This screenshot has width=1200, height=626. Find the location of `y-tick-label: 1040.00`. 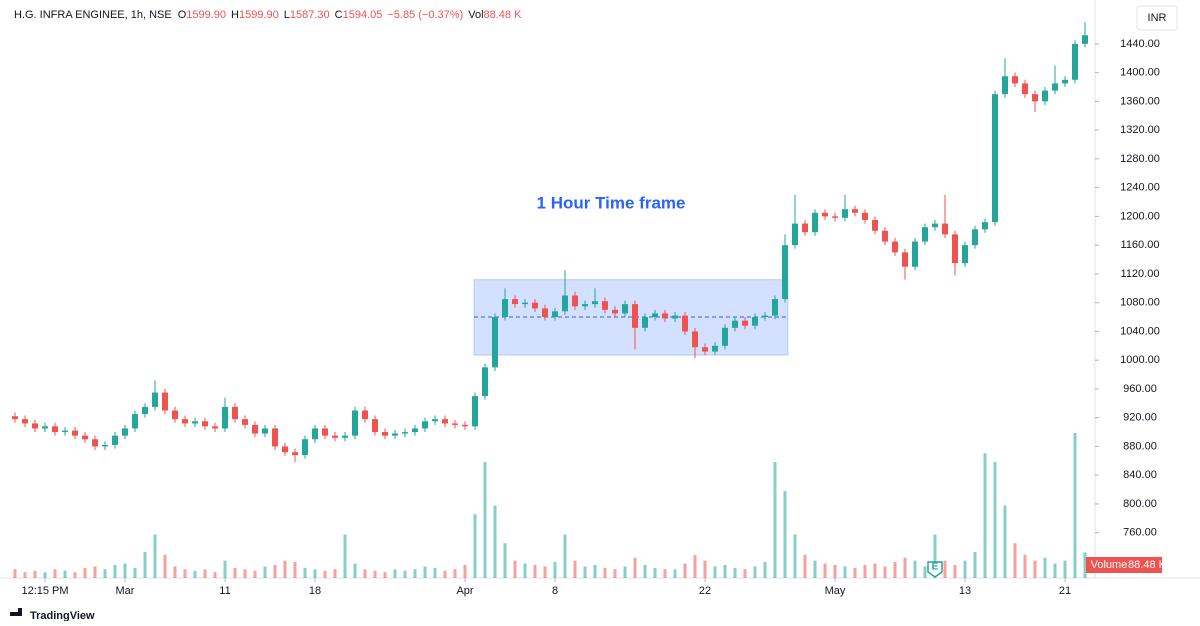

y-tick-label: 1040.00 is located at coordinates (1140, 331).